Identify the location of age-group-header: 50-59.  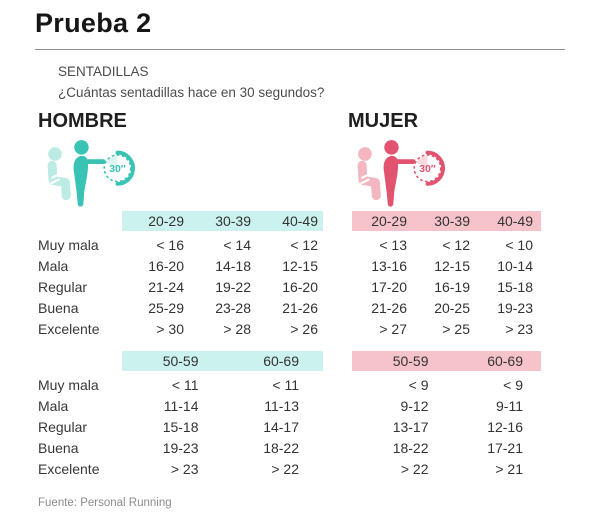
(410, 361).